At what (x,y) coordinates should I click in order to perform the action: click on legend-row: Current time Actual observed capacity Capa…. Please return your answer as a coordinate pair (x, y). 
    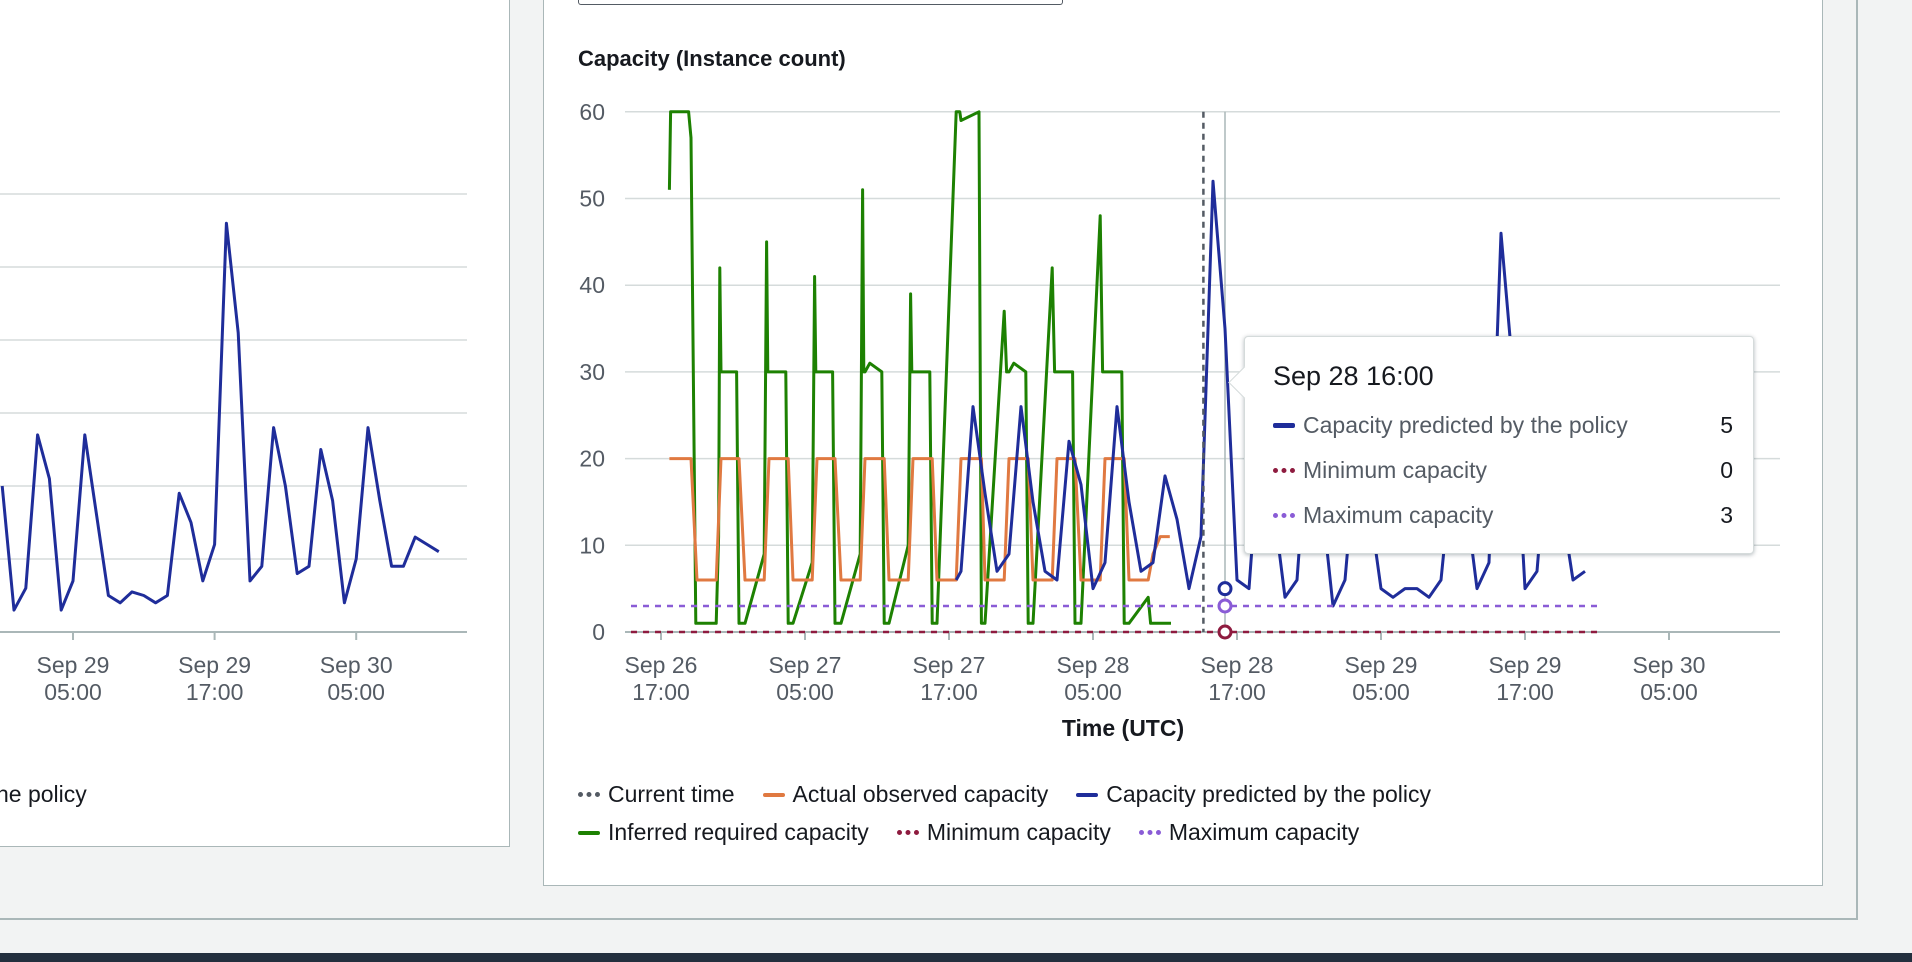
    Looking at the image, I should click on (1004, 794).